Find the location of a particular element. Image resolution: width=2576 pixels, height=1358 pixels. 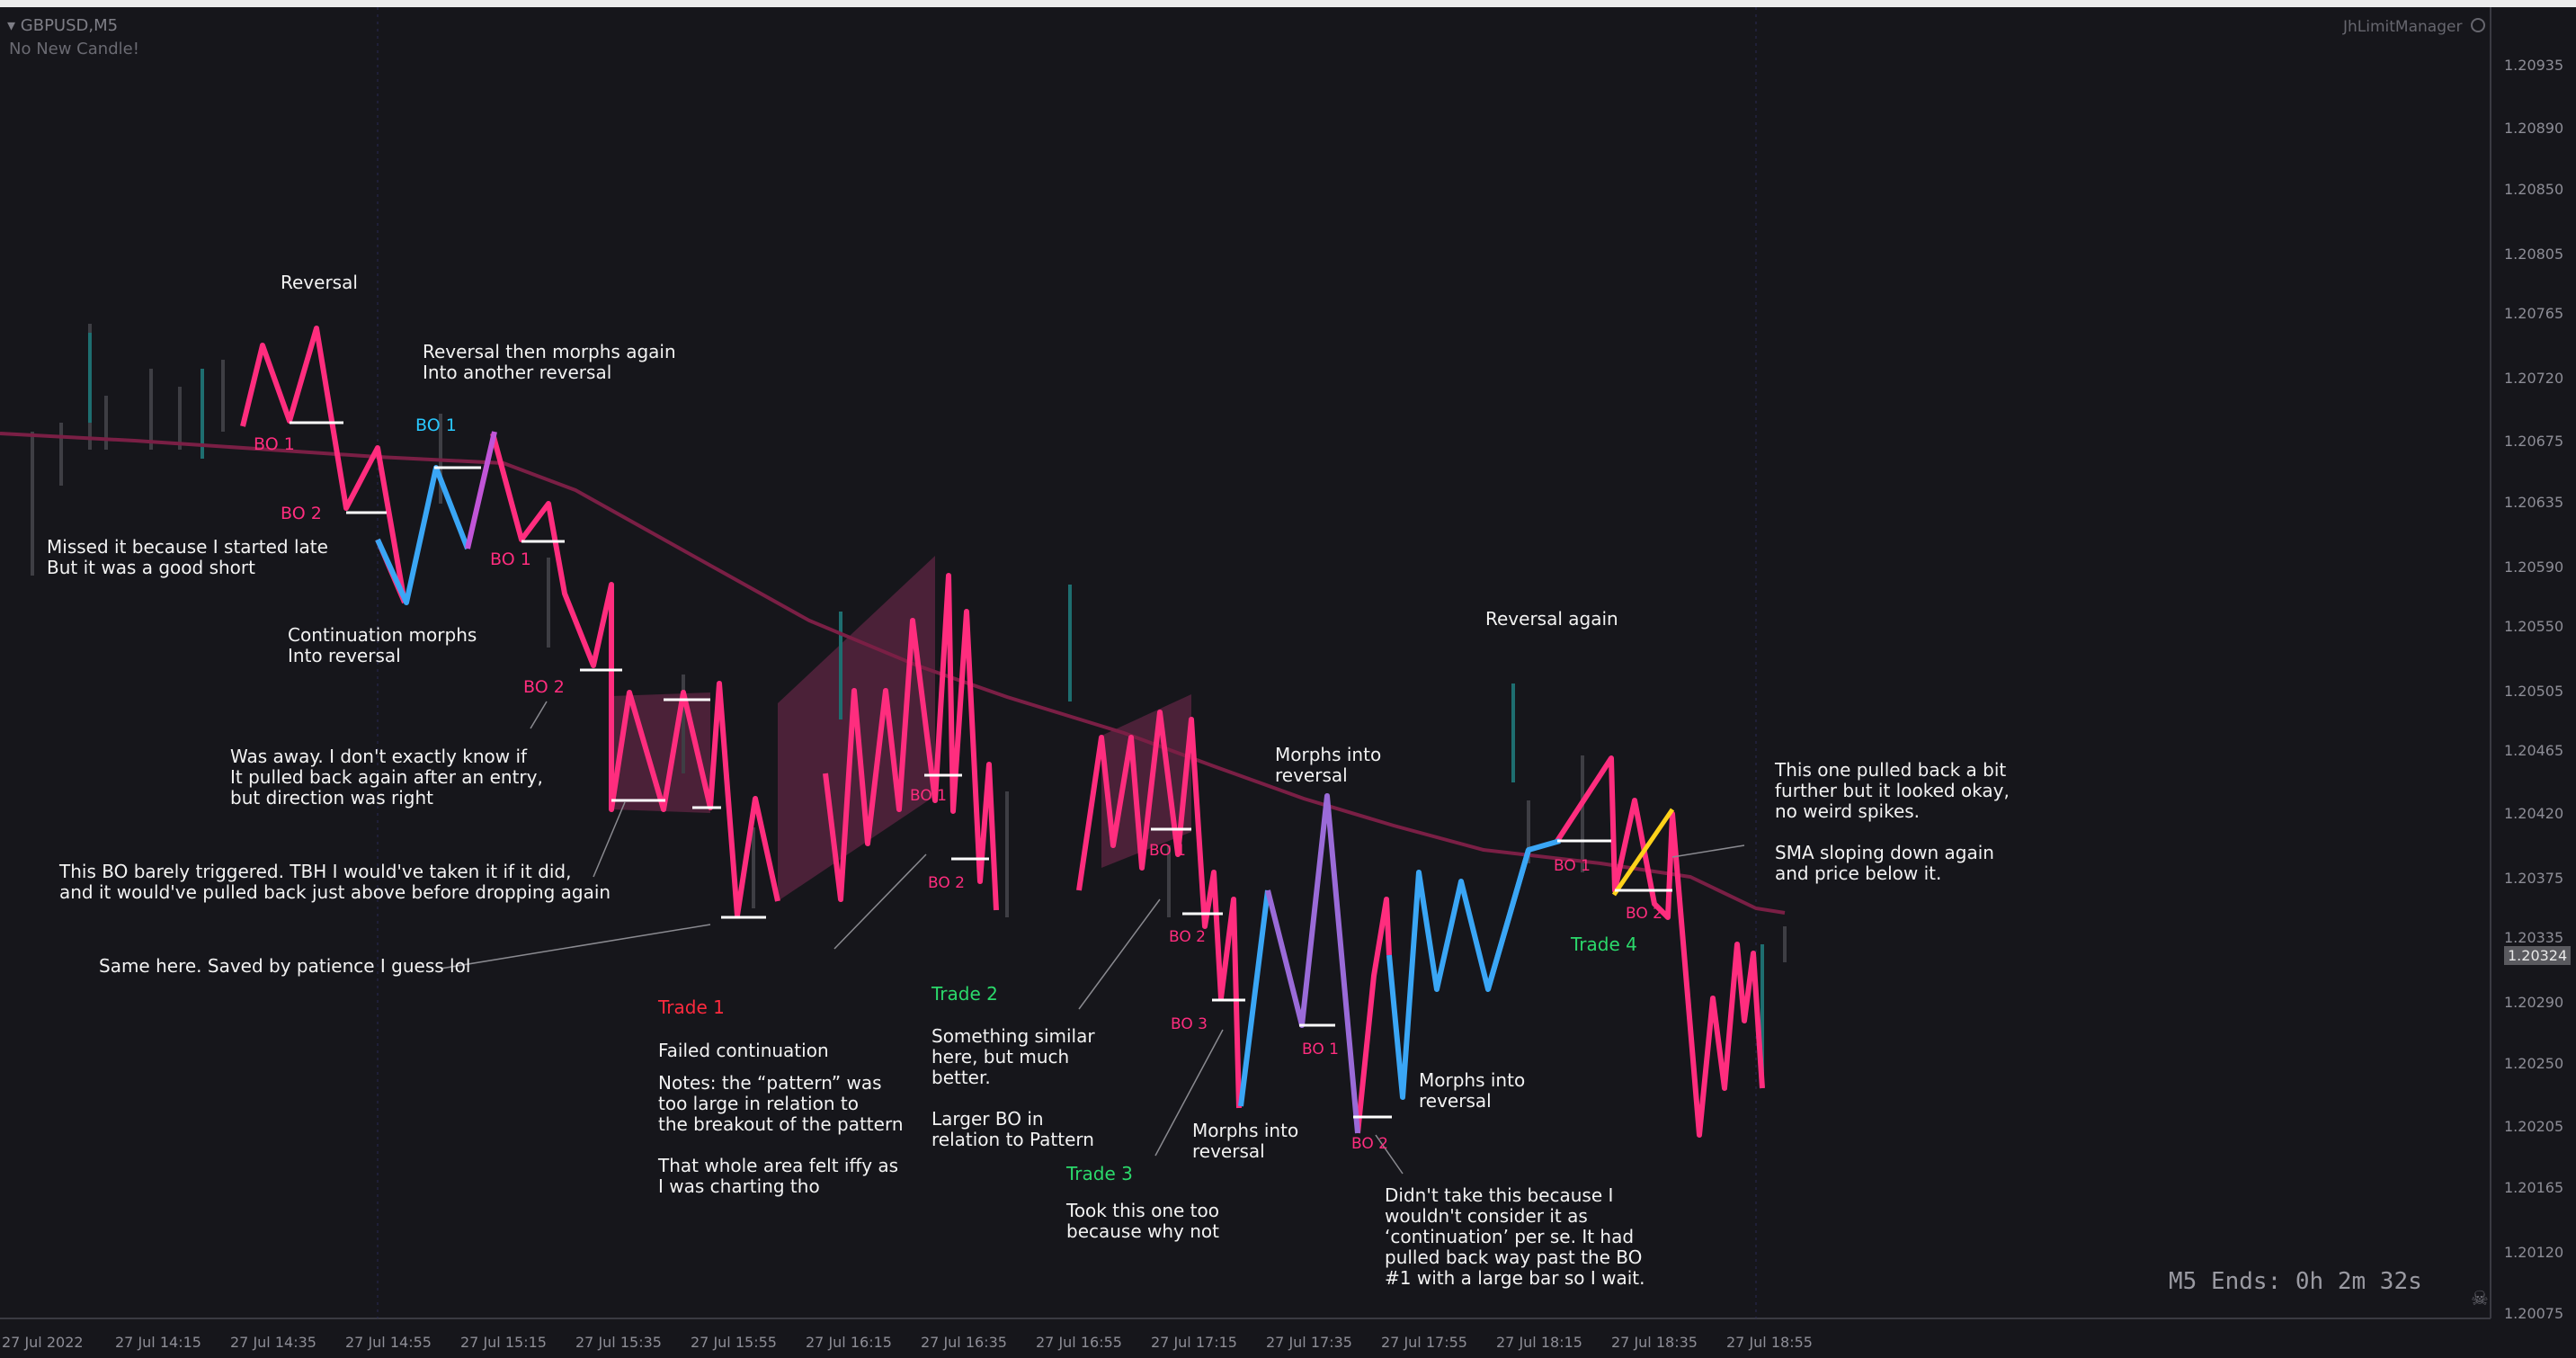

price-tick: 1.20765 is located at coordinates (2534, 314).